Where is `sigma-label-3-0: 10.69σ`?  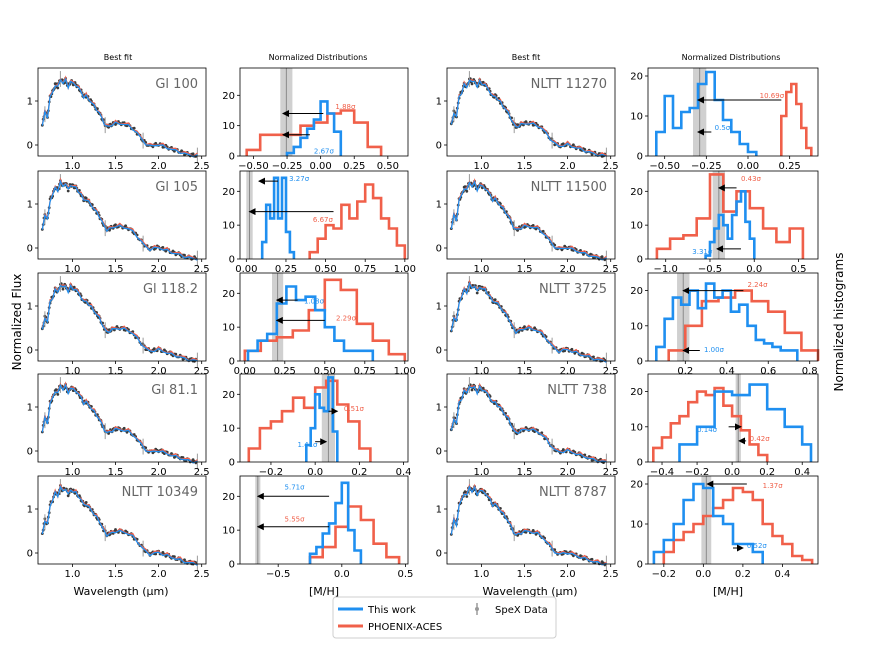 sigma-label-3-0: 10.69σ is located at coordinates (772, 96).